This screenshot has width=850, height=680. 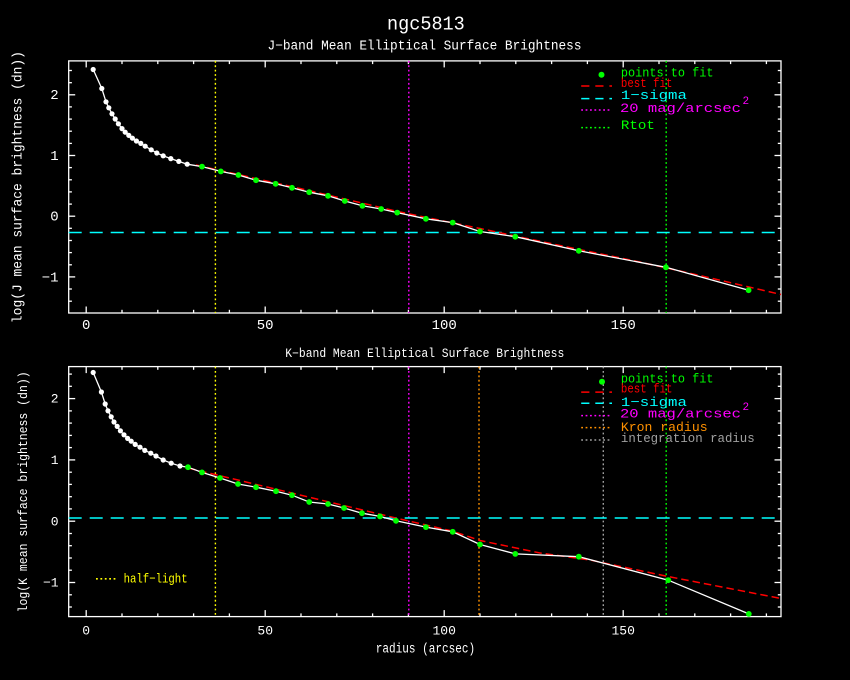 What do you see at coordinates (24, 491) in the screenshot?
I see `svg-text:log(K mean surface brightness: log(K mean surface brightness (dn))` at bounding box center [24, 491].